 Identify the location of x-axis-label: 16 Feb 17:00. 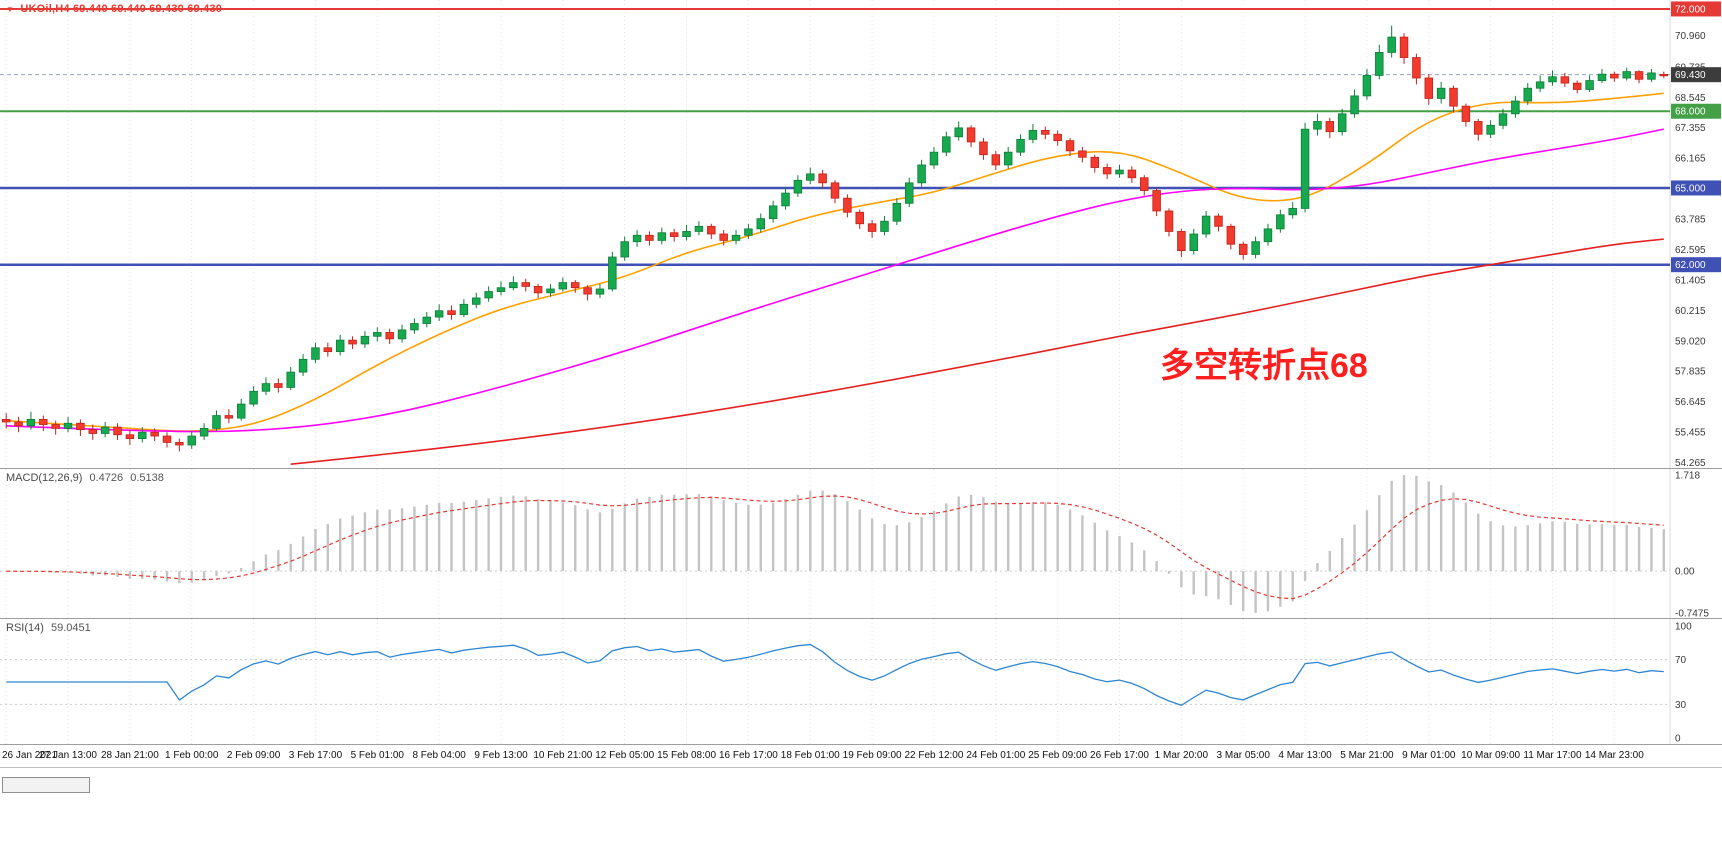
(748, 755).